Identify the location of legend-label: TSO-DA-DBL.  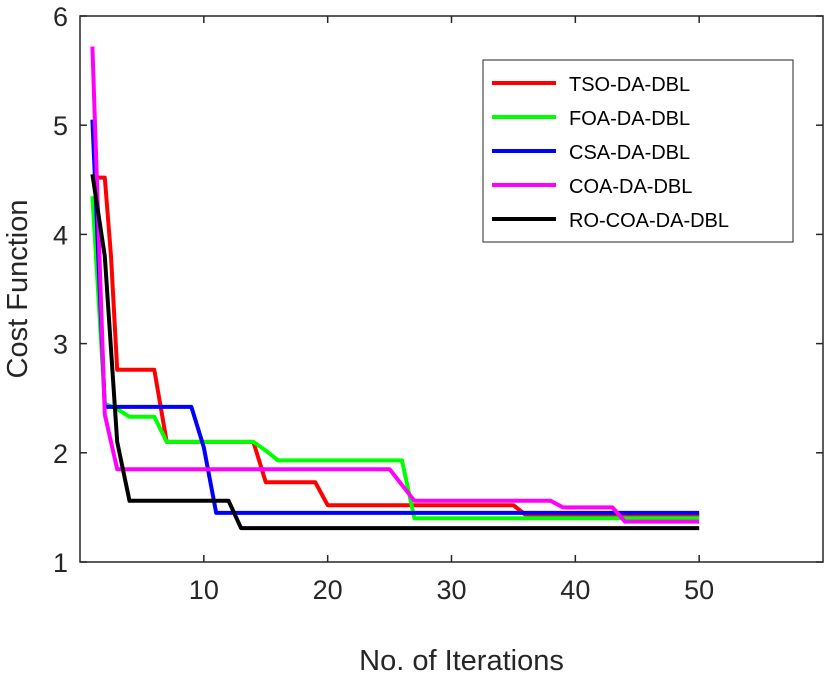
(629, 85).